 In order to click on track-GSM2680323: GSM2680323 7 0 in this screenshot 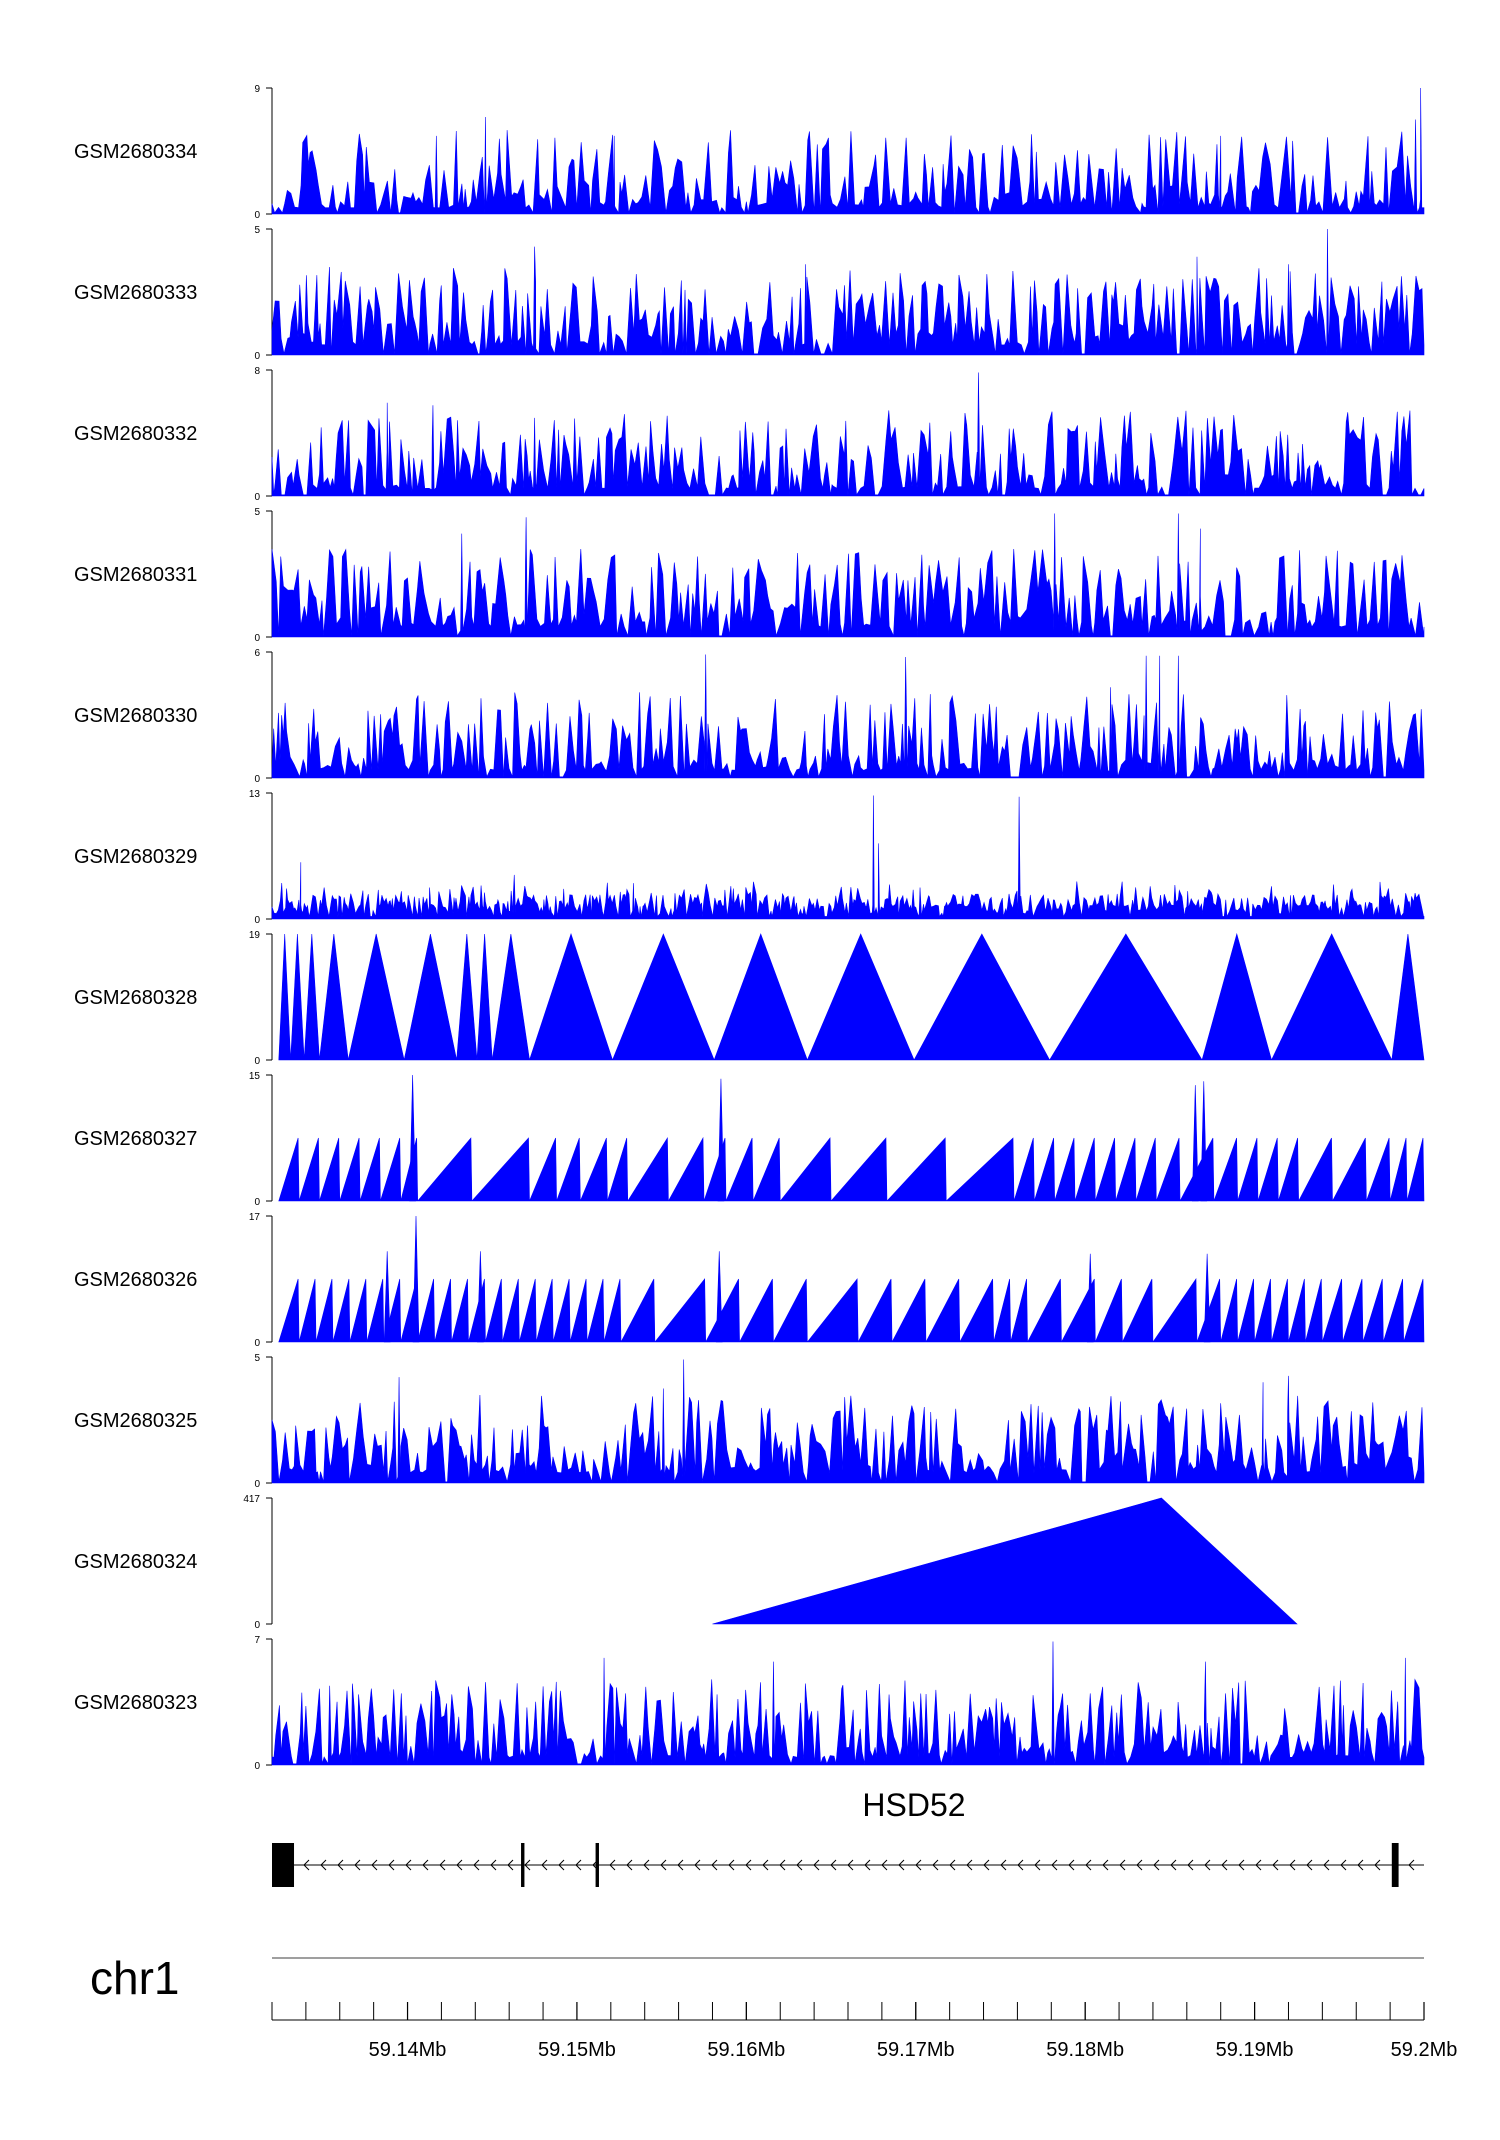, I will do `click(749, 1703)`.